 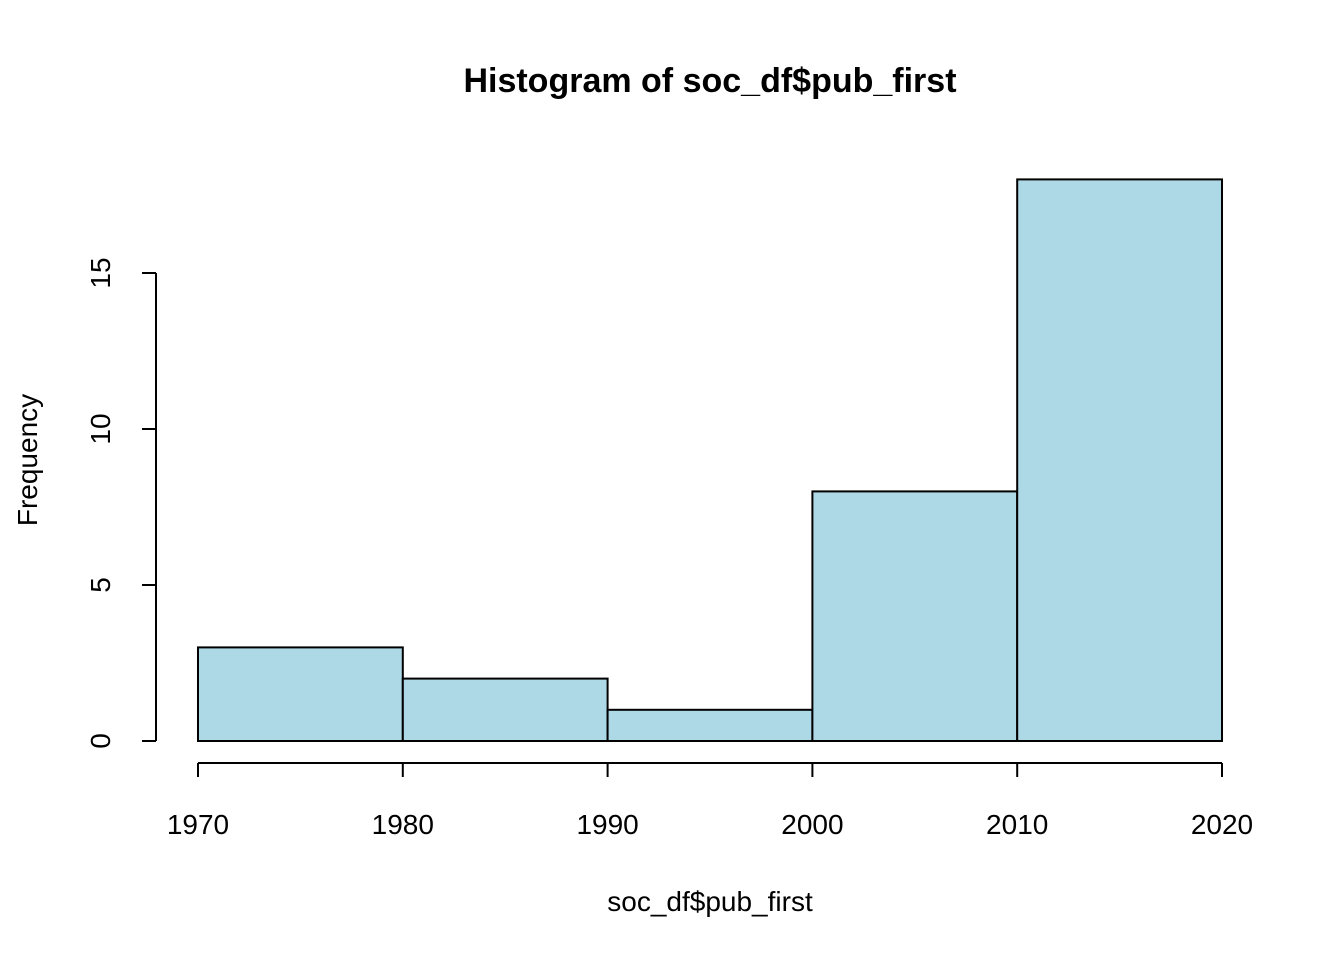 What do you see at coordinates (27, 460) in the screenshot?
I see `y-axis-label: Frequency` at bounding box center [27, 460].